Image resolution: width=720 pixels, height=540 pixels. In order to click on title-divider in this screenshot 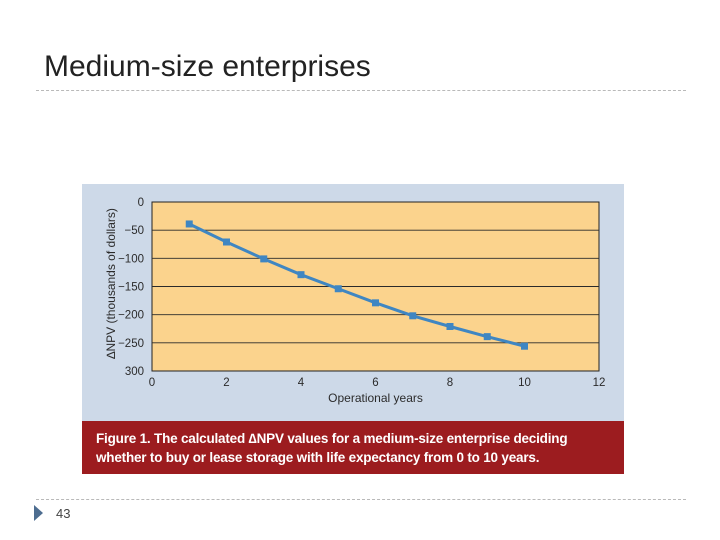, I will do `click(361, 90)`.